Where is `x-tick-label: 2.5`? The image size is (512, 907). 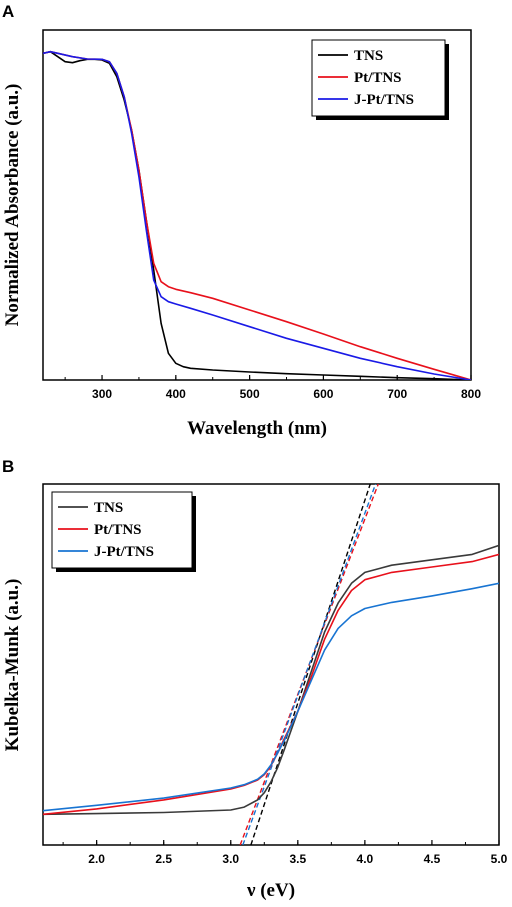 x-tick-label: 2.5 is located at coordinates (163, 859).